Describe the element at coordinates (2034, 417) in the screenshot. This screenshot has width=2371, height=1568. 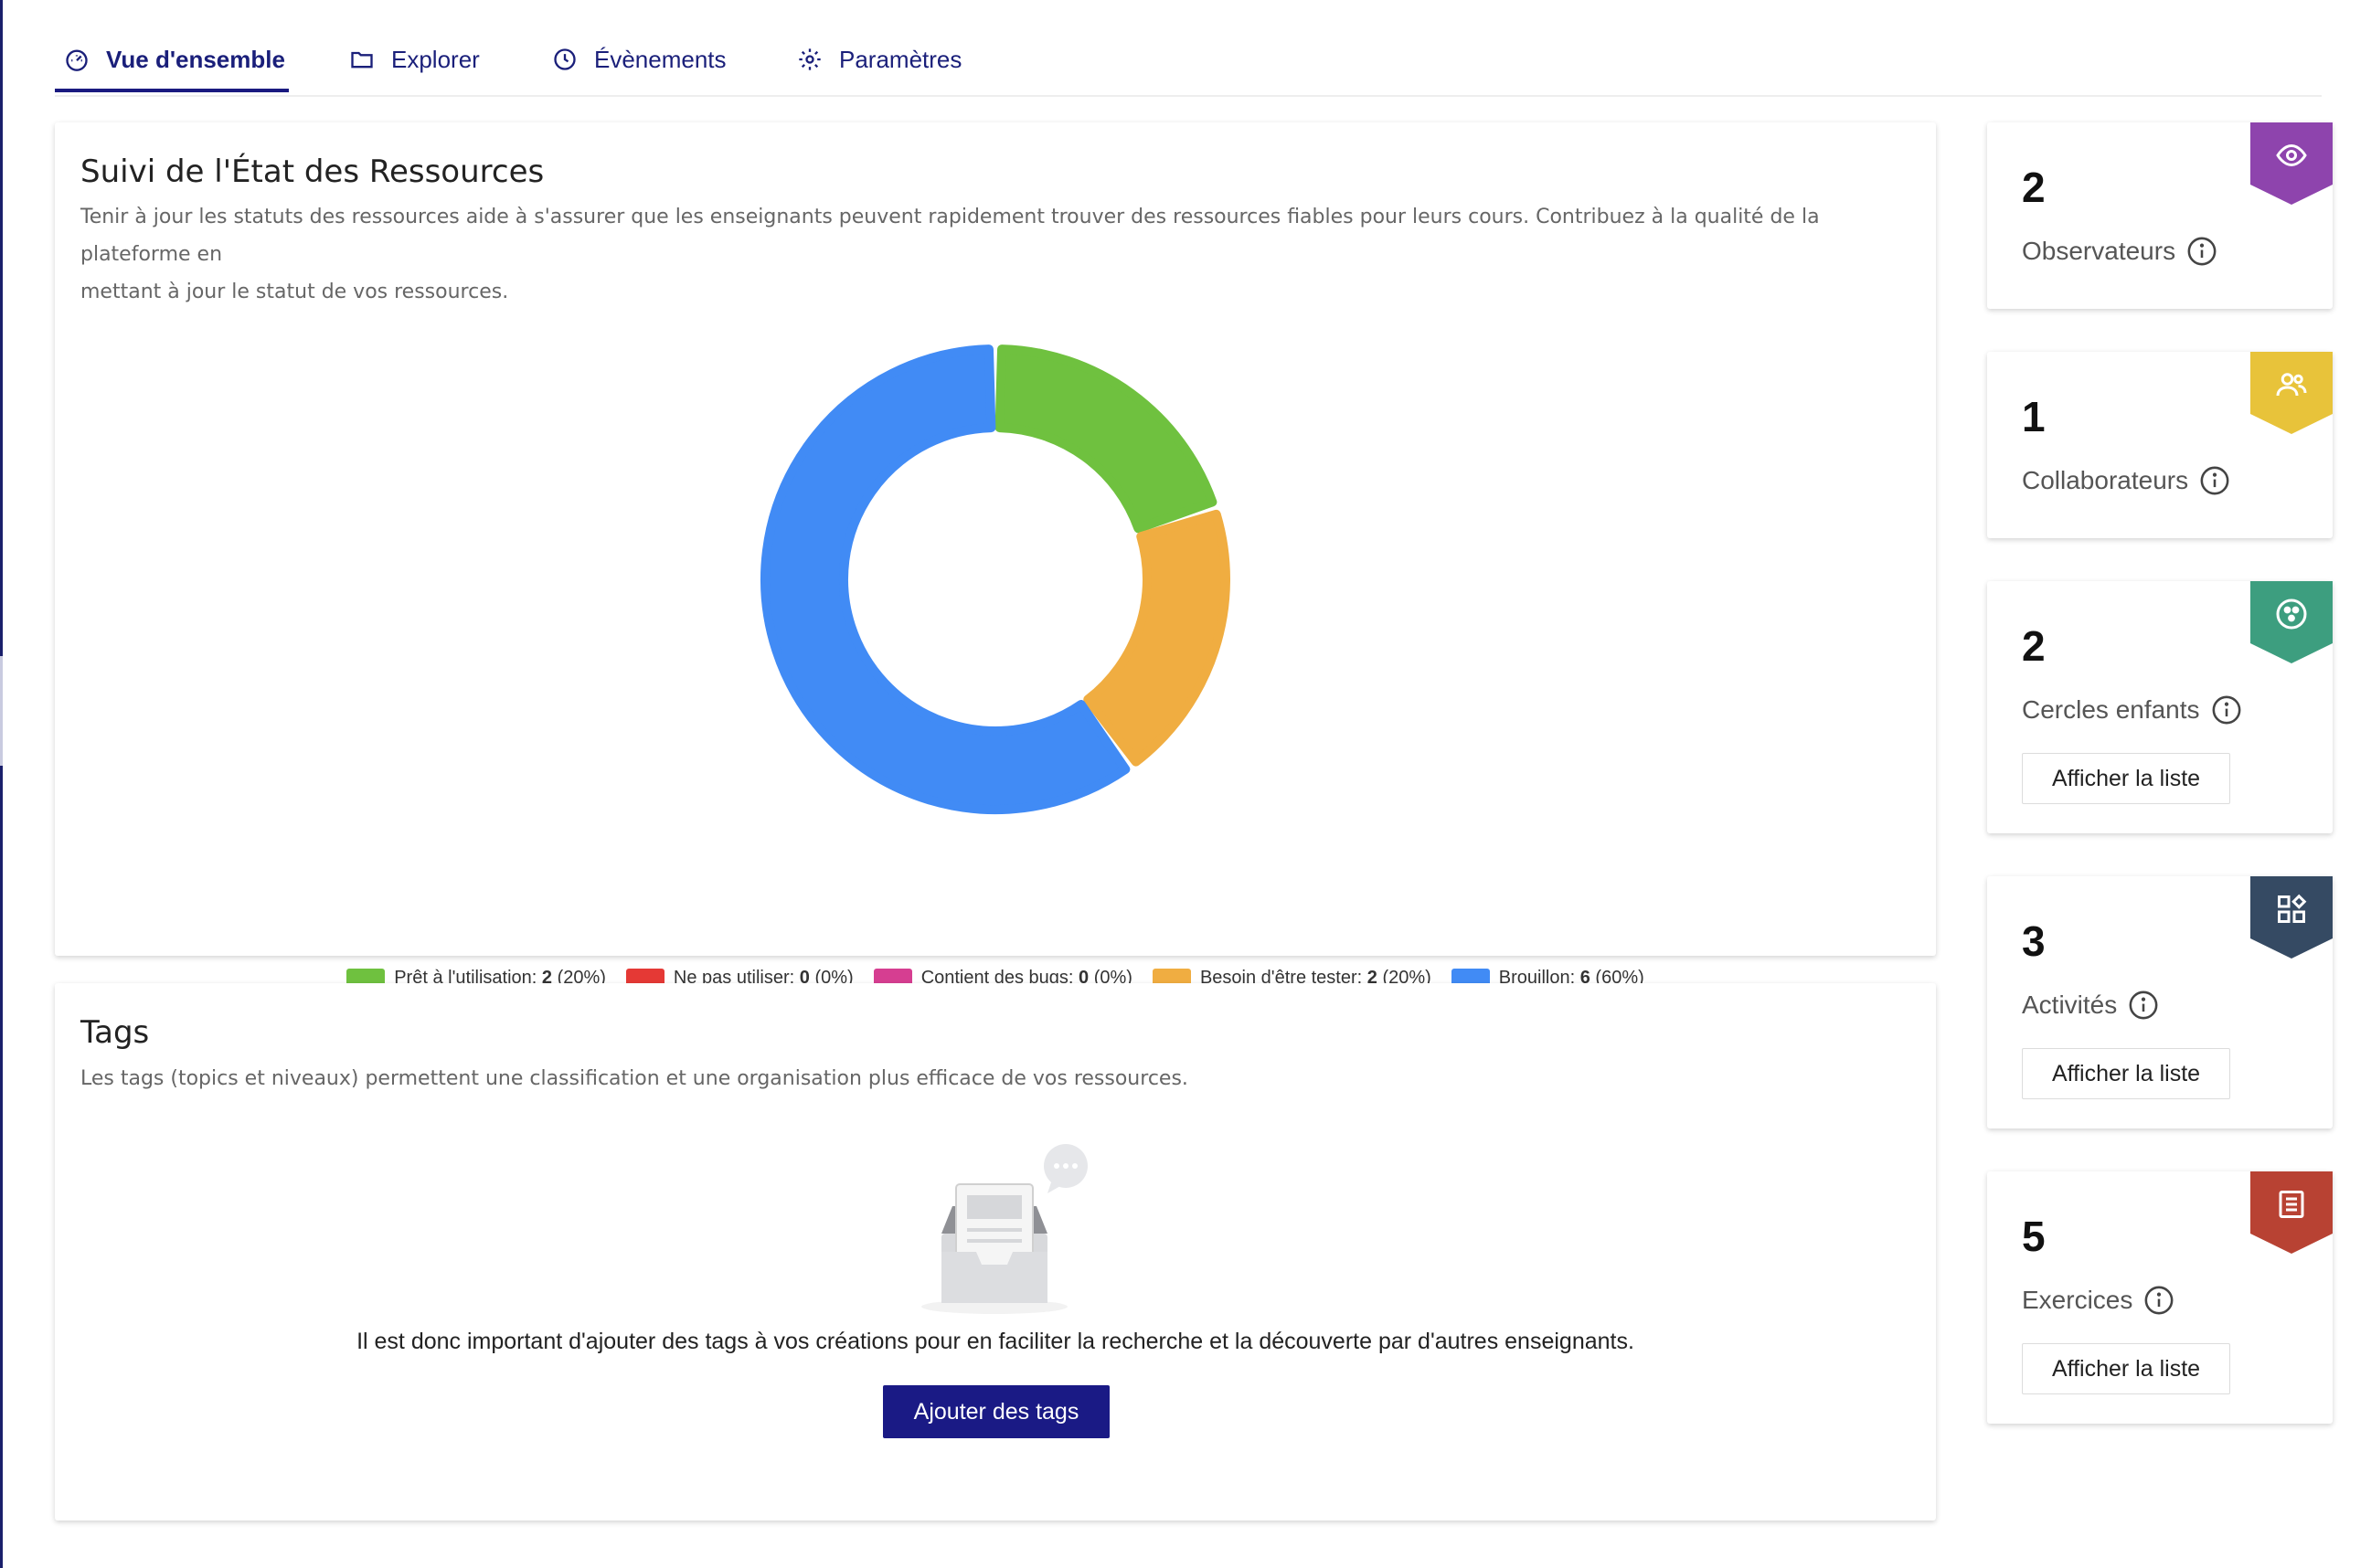
I see `stat-value: 1` at that location.